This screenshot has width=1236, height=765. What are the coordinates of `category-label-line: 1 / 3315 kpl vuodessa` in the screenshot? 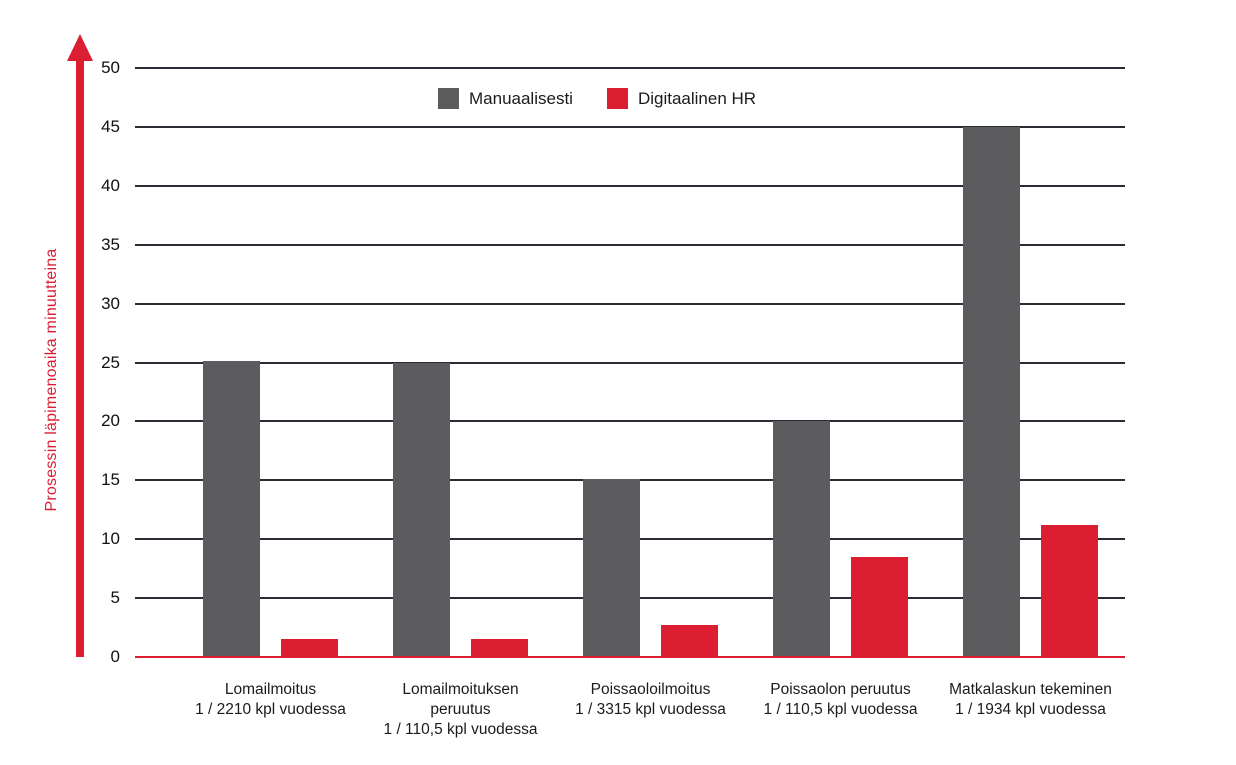 It's located at (650, 709).